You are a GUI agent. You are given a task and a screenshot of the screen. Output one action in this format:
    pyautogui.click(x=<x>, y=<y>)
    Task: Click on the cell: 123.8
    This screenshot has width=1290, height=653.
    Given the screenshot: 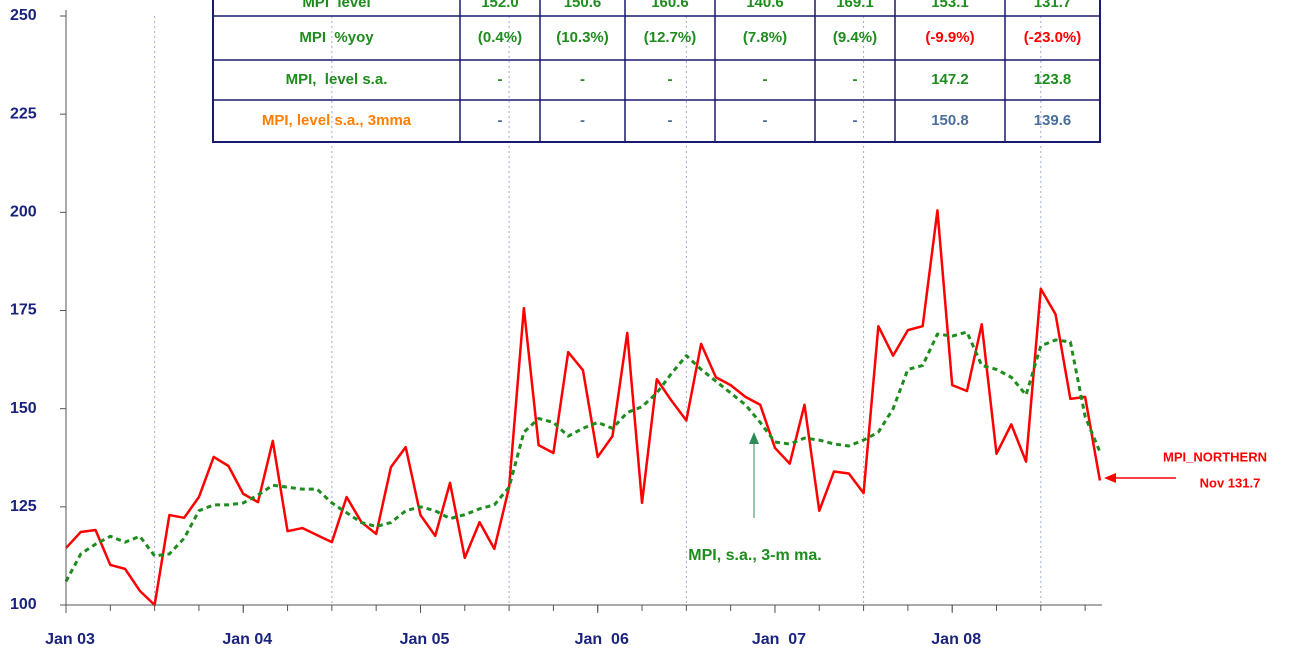 What is the action you would take?
    pyautogui.click(x=1053, y=79)
    